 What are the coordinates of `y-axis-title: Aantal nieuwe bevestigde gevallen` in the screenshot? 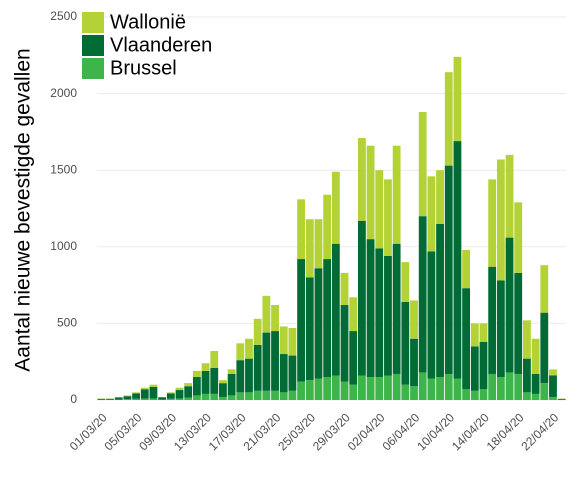 It's located at (23, 209).